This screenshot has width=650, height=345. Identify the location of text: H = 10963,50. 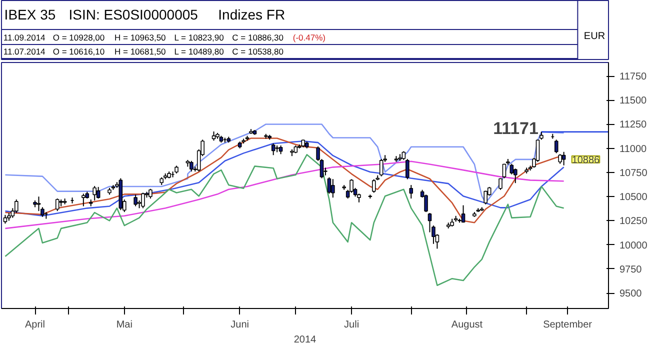
(140, 37).